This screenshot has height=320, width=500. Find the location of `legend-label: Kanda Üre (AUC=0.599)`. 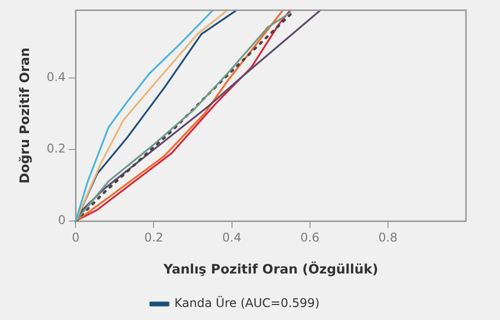

legend-label: Kanda Üre (AUC=0.599) is located at coordinates (247, 303).